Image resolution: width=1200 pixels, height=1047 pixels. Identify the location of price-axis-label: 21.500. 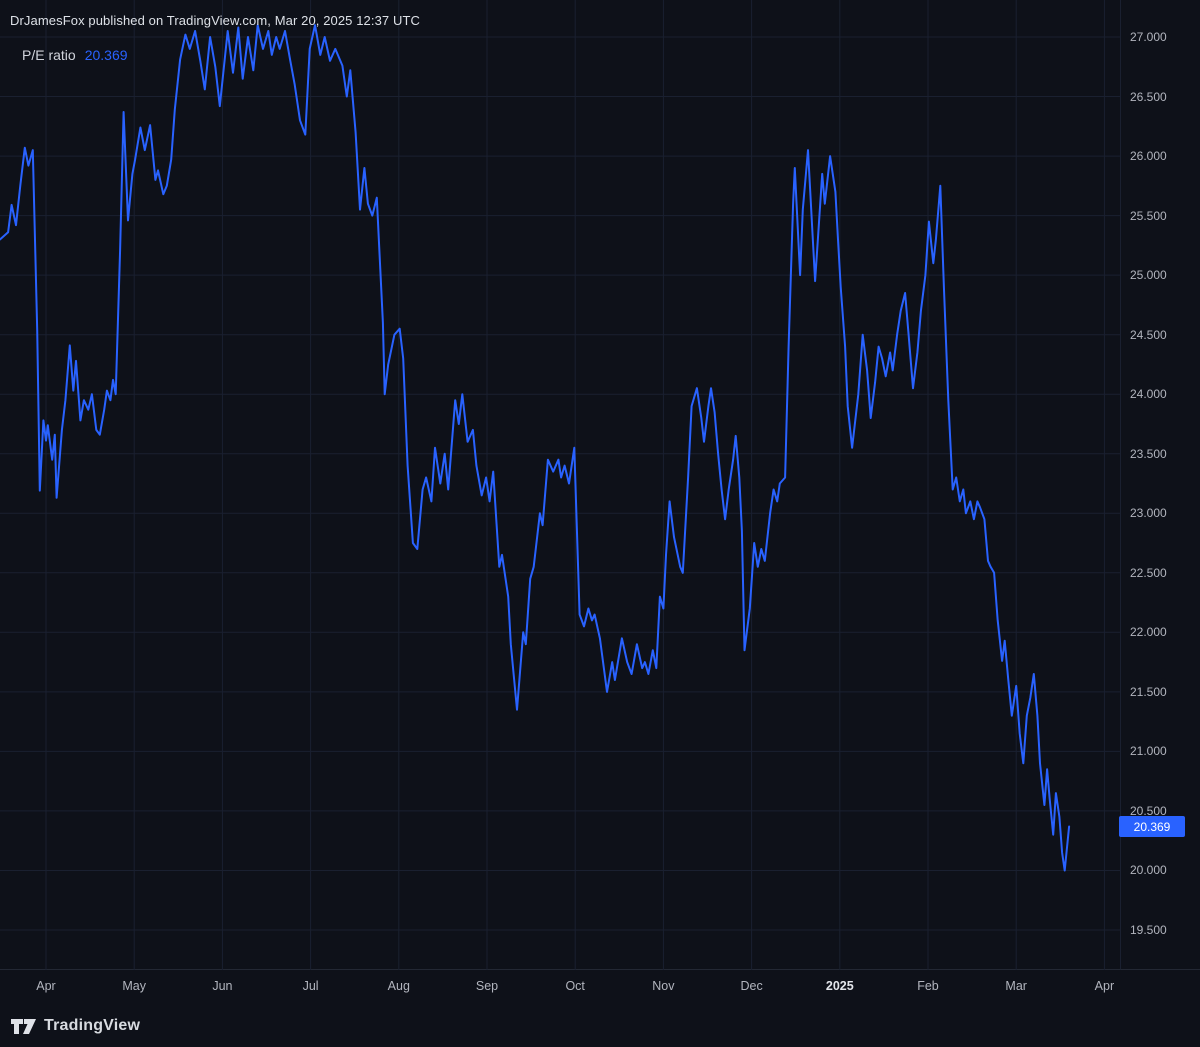
(1148, 691).